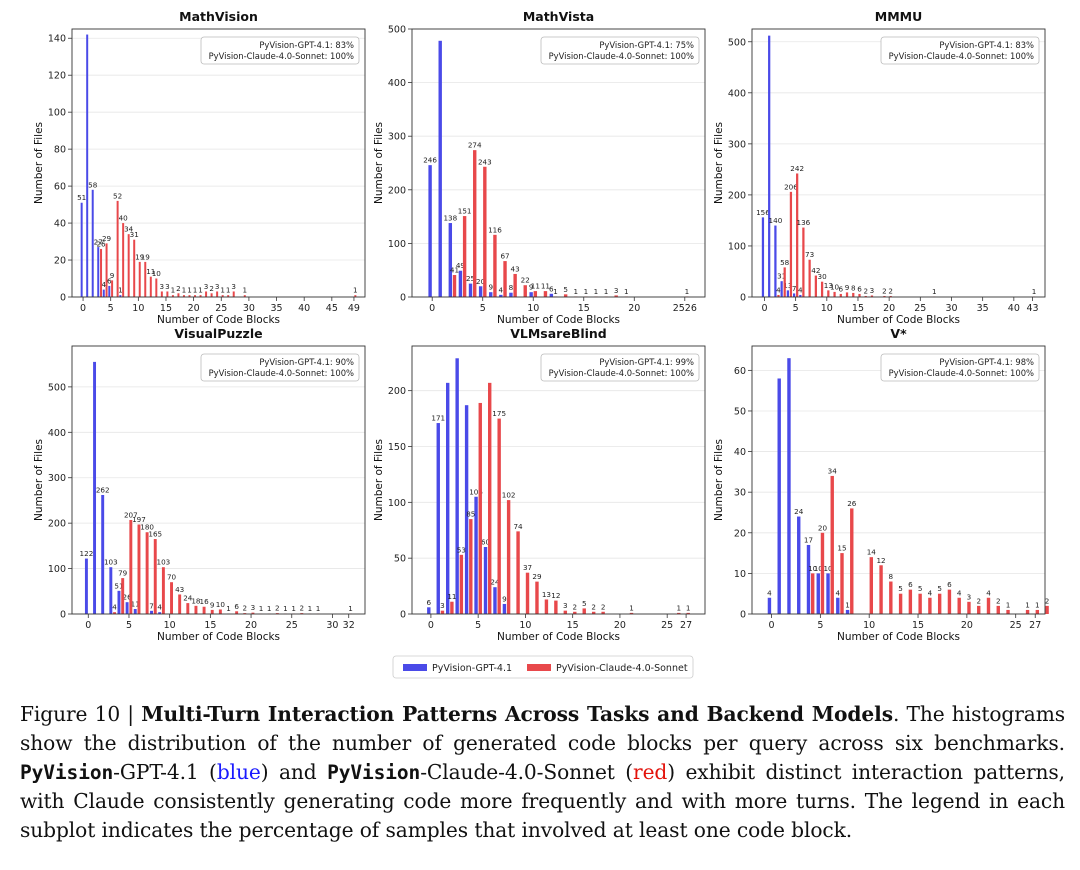 This screenshot has height=870, width=1080. What do you see at coordinates (880, 560) in the screenshot?
I see `bar-value-label: 12` at bounding box center [880, 560].